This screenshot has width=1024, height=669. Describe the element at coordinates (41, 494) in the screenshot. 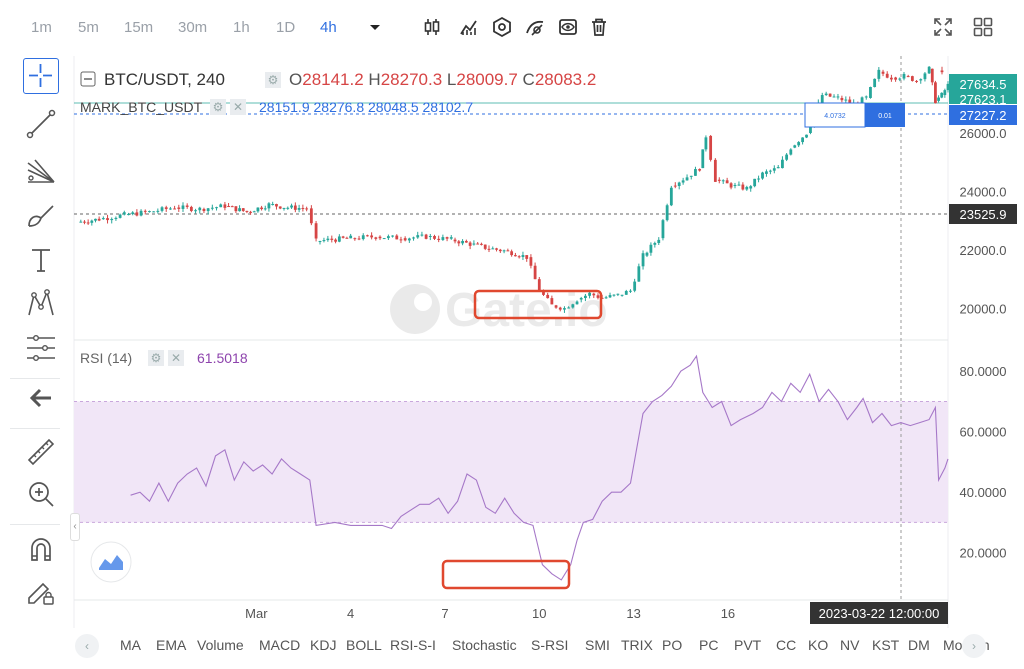

I see `zoom-in-icon` at that location.